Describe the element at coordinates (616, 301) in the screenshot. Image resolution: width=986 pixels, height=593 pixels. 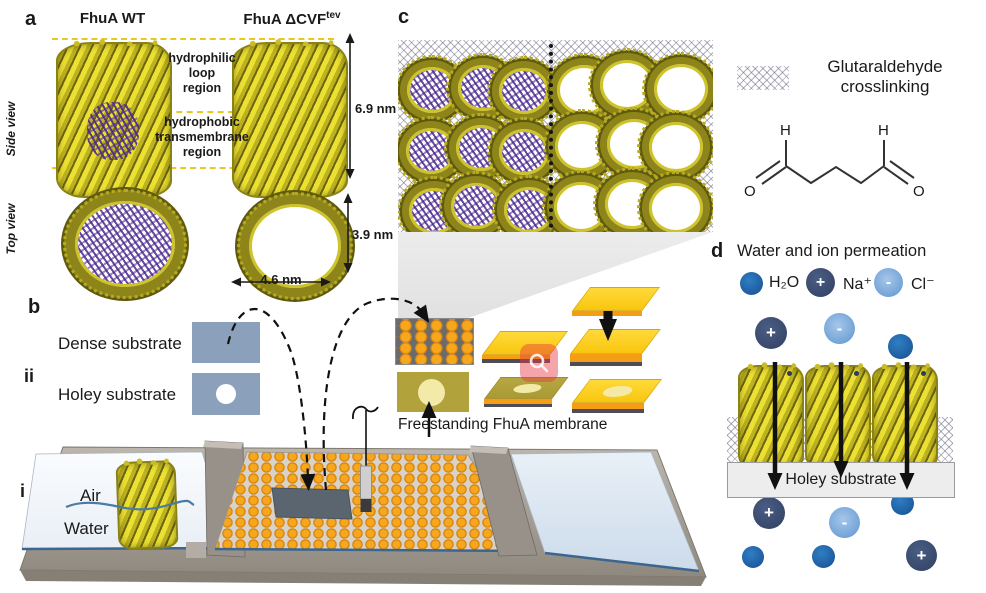
I see `gold-layer-tile` at that location.